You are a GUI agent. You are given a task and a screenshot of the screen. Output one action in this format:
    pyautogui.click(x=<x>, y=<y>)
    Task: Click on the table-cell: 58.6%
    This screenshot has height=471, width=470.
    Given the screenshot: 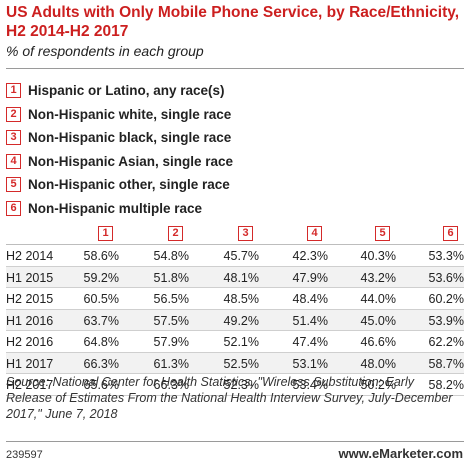 What is the action you would take?
    pyautogui.click(x=101, y=256)
    